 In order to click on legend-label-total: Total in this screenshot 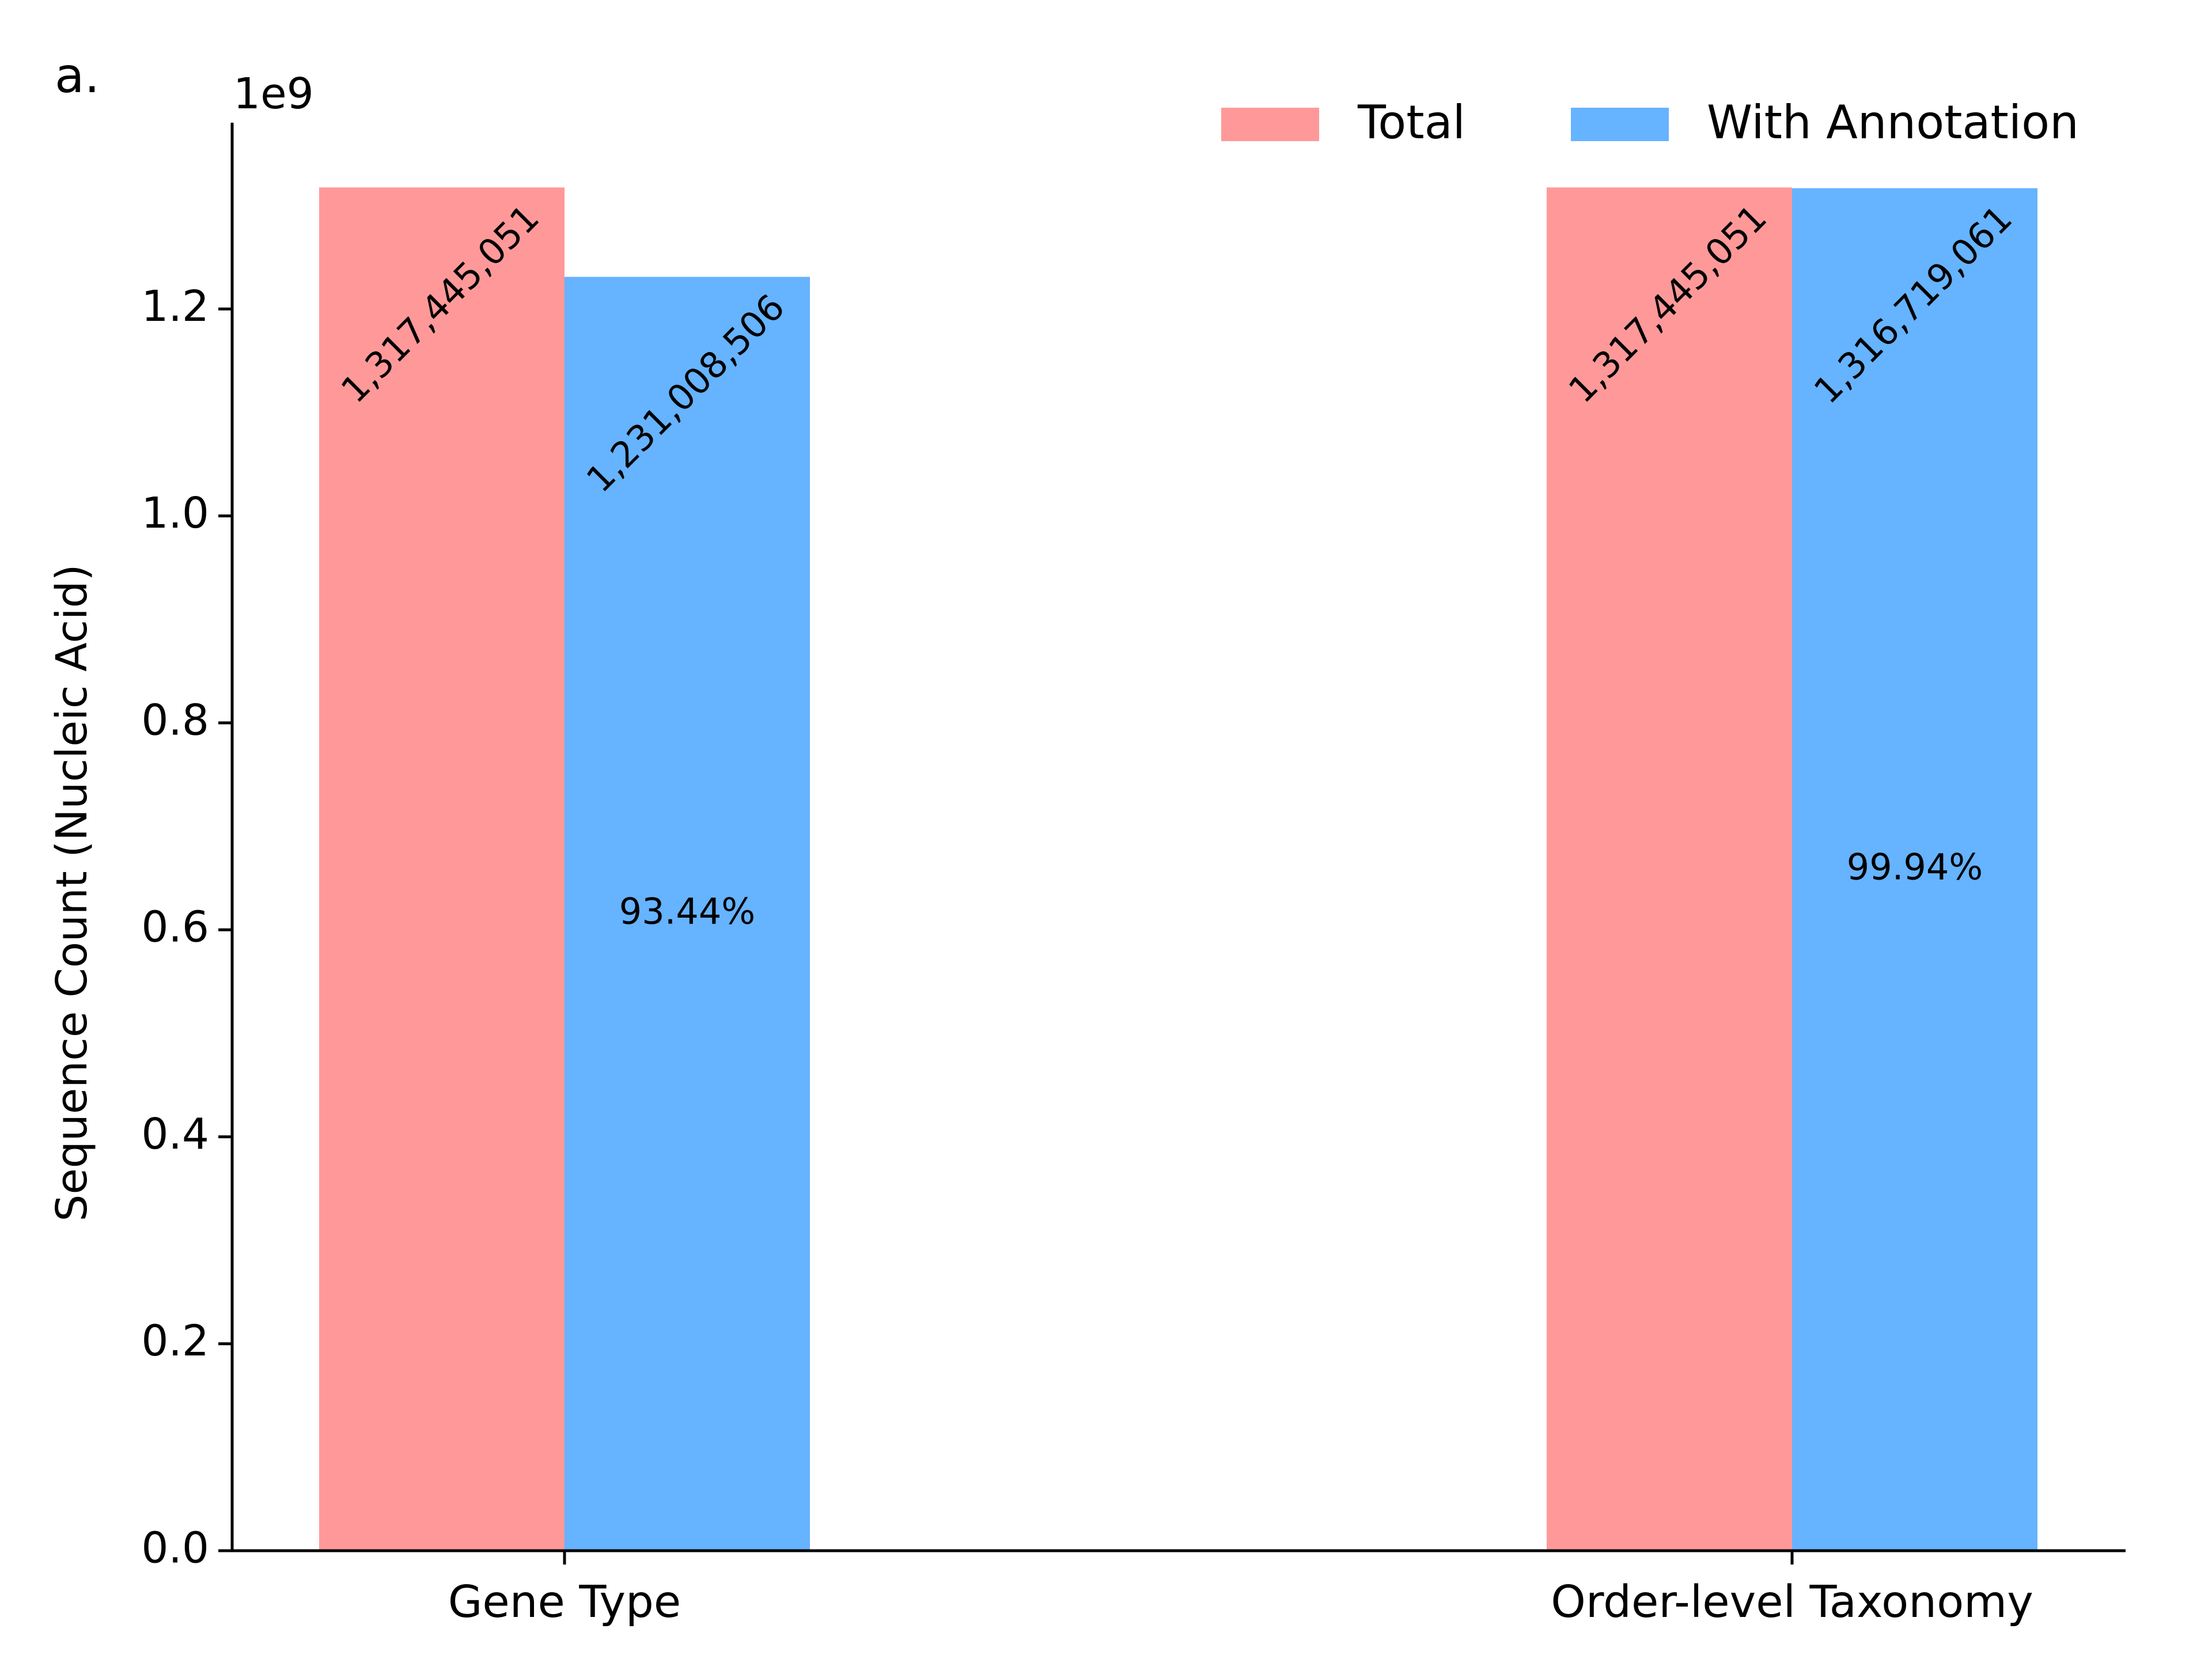, I will do `click(1411, 122)`.